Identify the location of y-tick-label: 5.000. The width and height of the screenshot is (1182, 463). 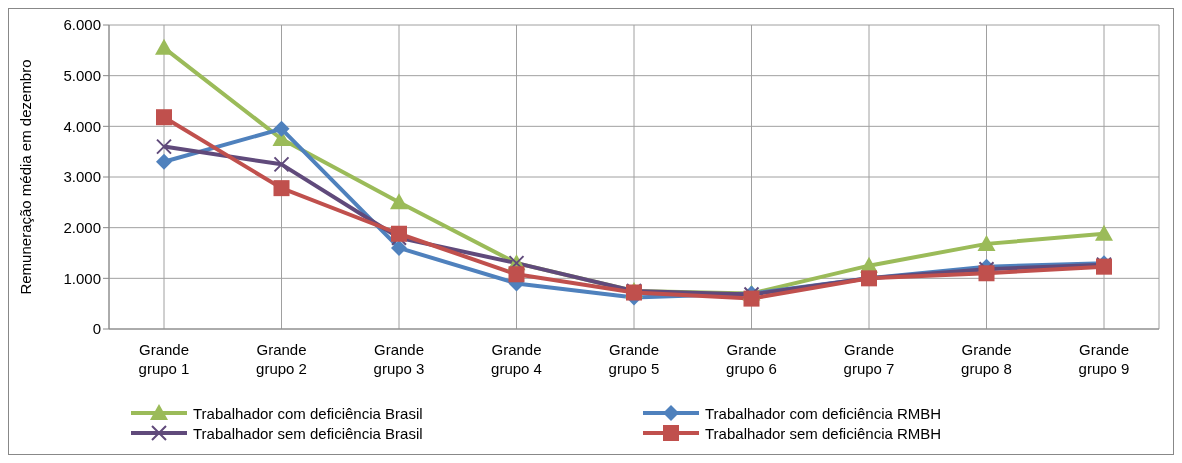
(82, 75).